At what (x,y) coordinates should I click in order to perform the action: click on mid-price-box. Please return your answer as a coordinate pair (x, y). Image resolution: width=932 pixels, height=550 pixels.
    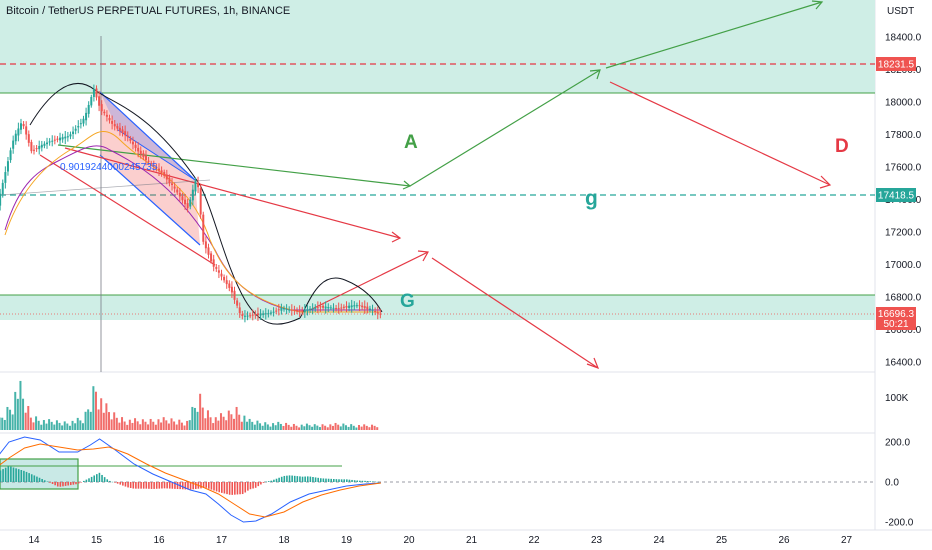
    Looking at the image, I should click on (896, 195).